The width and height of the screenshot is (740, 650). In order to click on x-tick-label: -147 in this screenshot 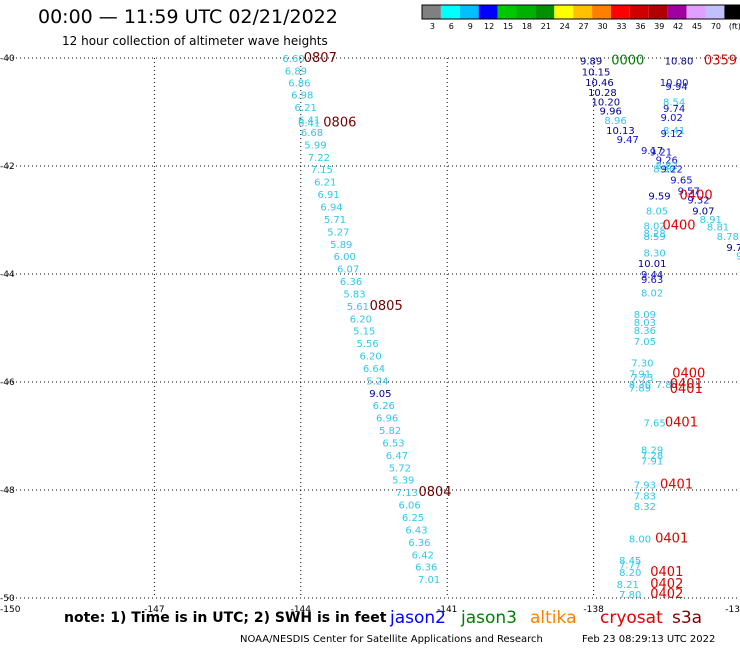, I will do `click(154, 610)`.